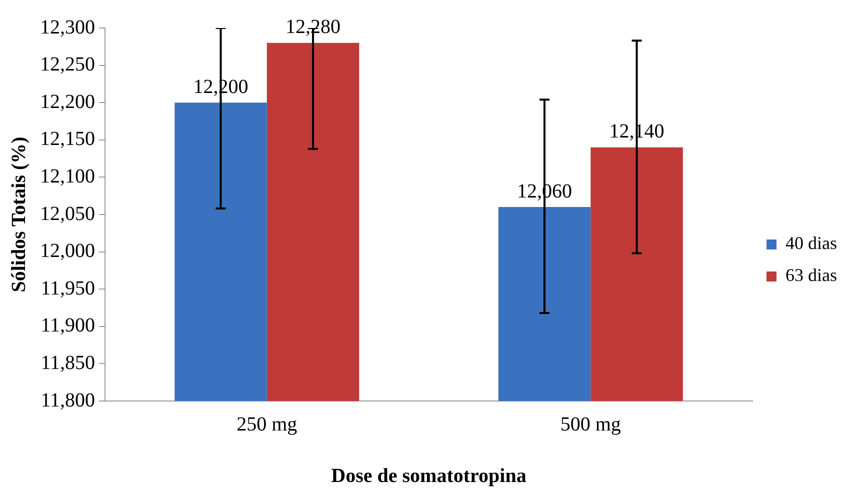  Describe the element at coordinates (267, 424) in the screenshot. I see `x-tick-label: 250 mg` at that location.